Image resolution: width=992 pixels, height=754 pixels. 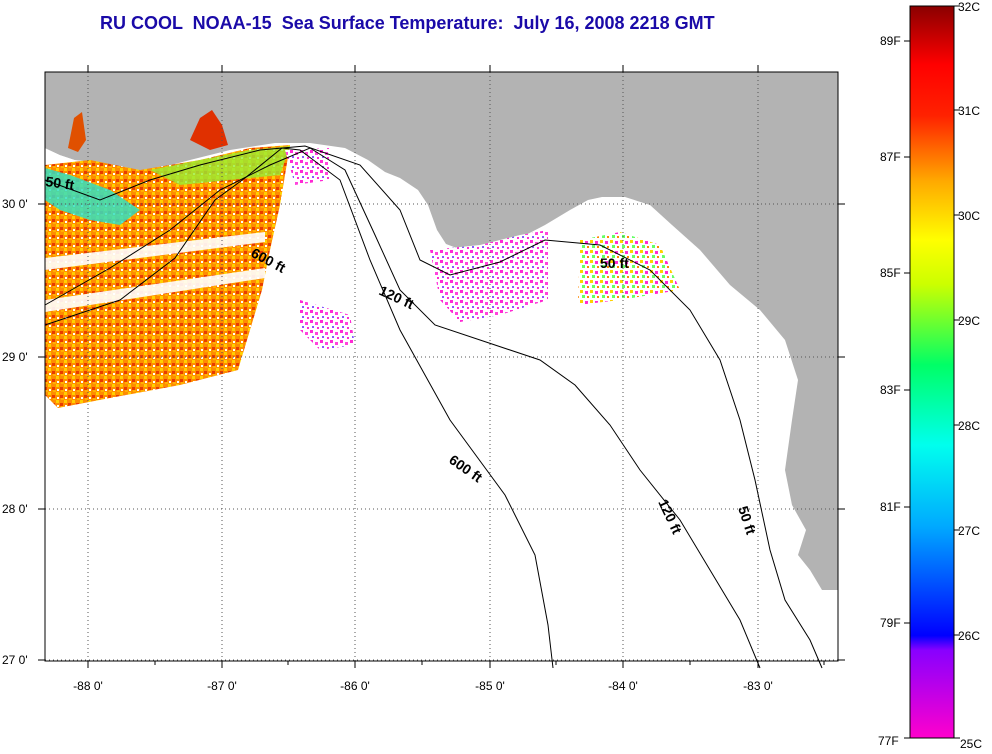 I want to click on colorbar-celsius-label: 29C, so click(x=969, y=321).